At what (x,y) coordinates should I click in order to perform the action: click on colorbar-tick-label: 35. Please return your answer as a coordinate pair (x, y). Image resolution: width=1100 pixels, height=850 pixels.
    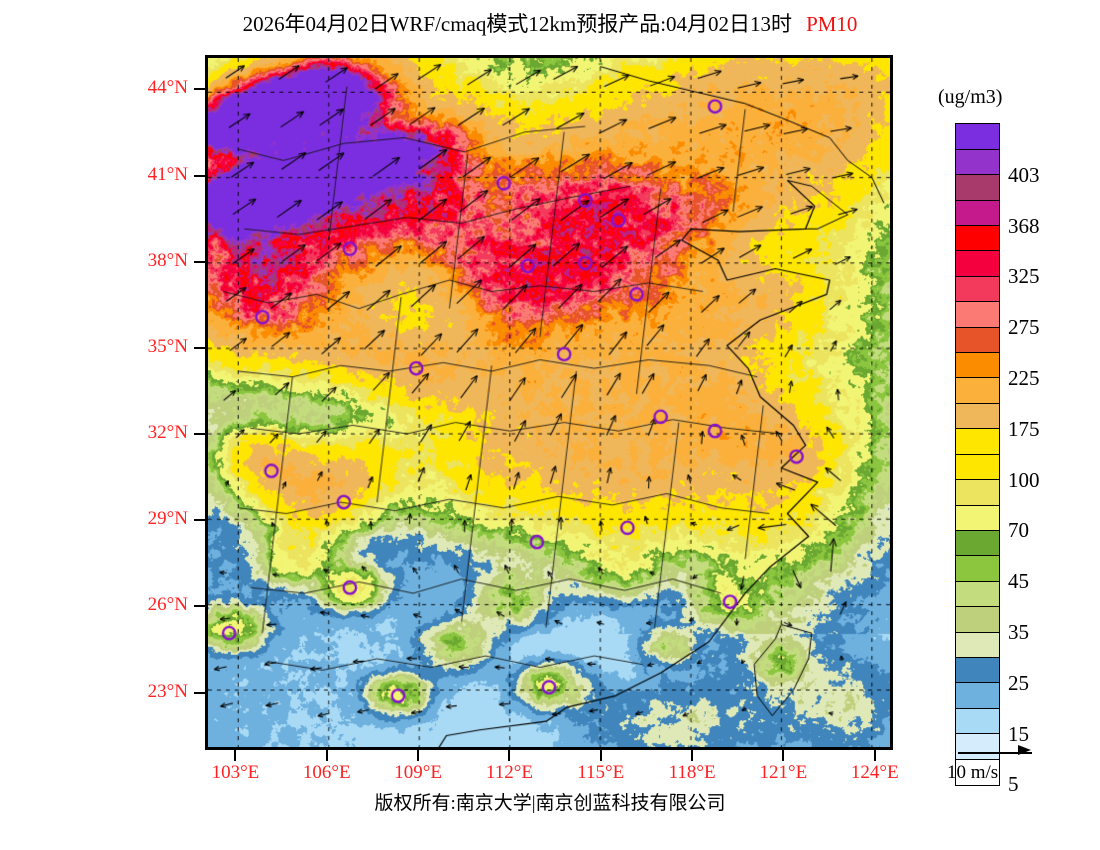
    Looking at the image, I should click on (1018, 632).